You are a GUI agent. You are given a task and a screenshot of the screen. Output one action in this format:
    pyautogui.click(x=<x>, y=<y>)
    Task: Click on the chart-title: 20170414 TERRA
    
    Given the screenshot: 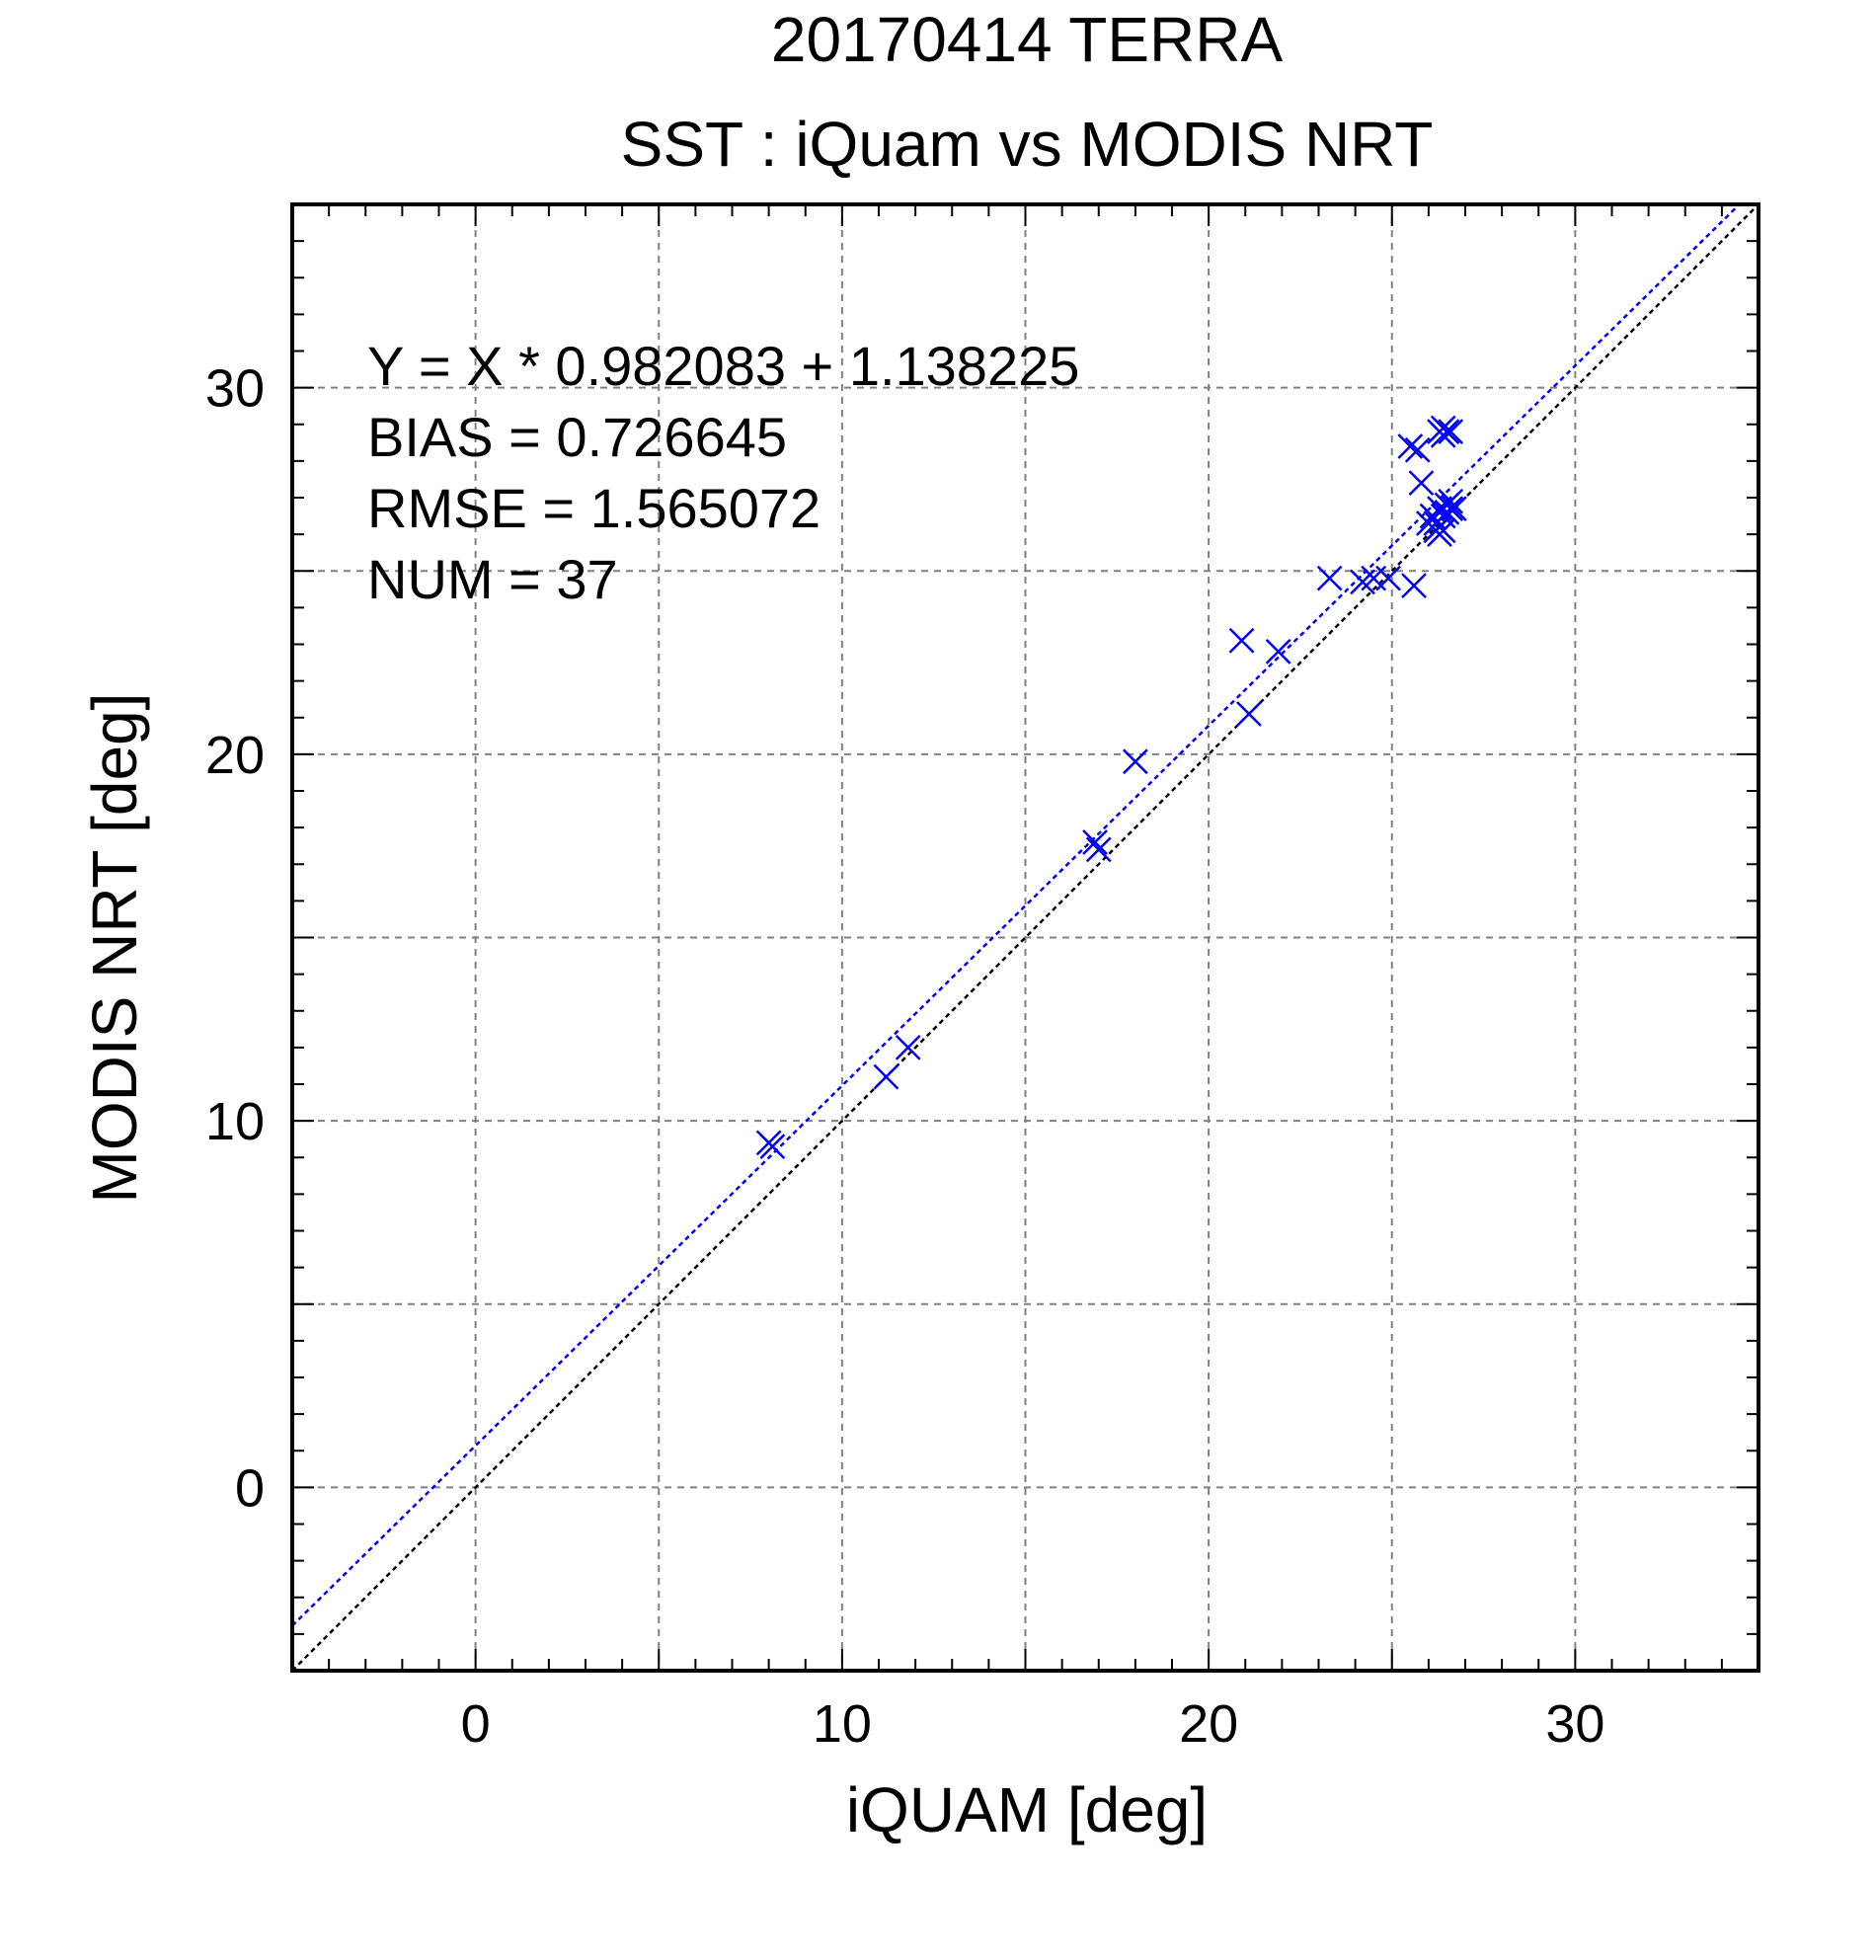 What is the action you would take?
    pyautogui.click(x=1027, y=39)
    